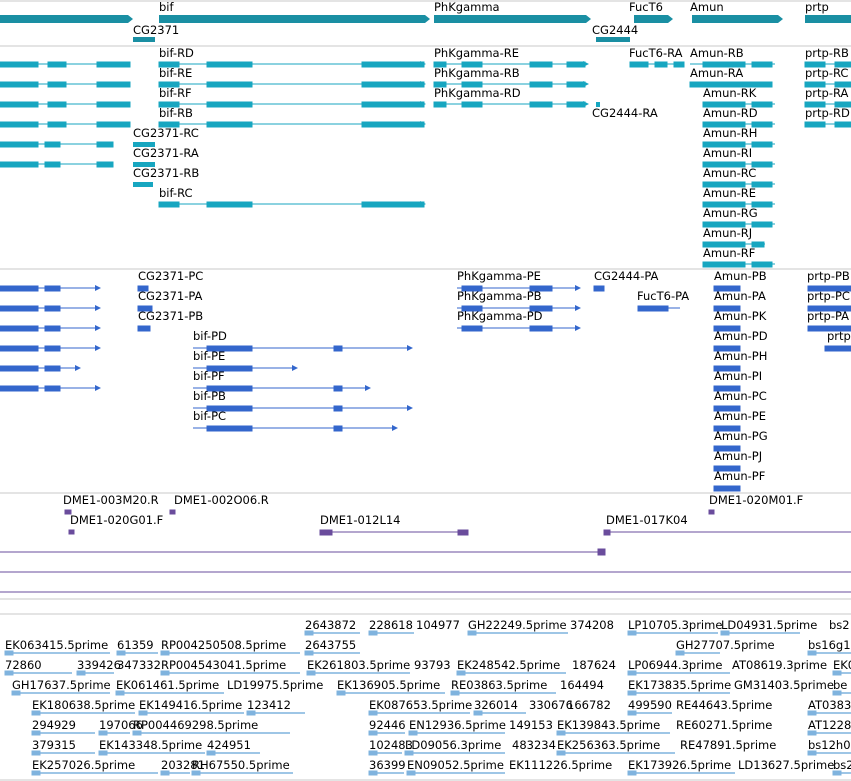 The width and height of the screenshot is (851, 781). I want to click on est-label: bs16g1, so click(829, 645).